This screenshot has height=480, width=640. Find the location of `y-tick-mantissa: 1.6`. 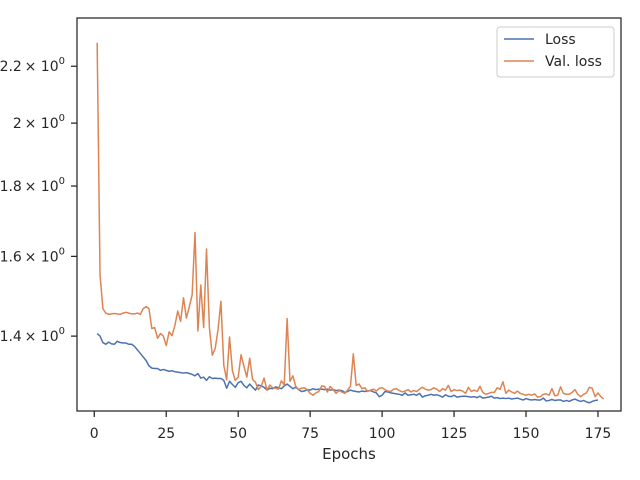

y-tick-mantissa: 1.6 is located at coordinates (11, 257).